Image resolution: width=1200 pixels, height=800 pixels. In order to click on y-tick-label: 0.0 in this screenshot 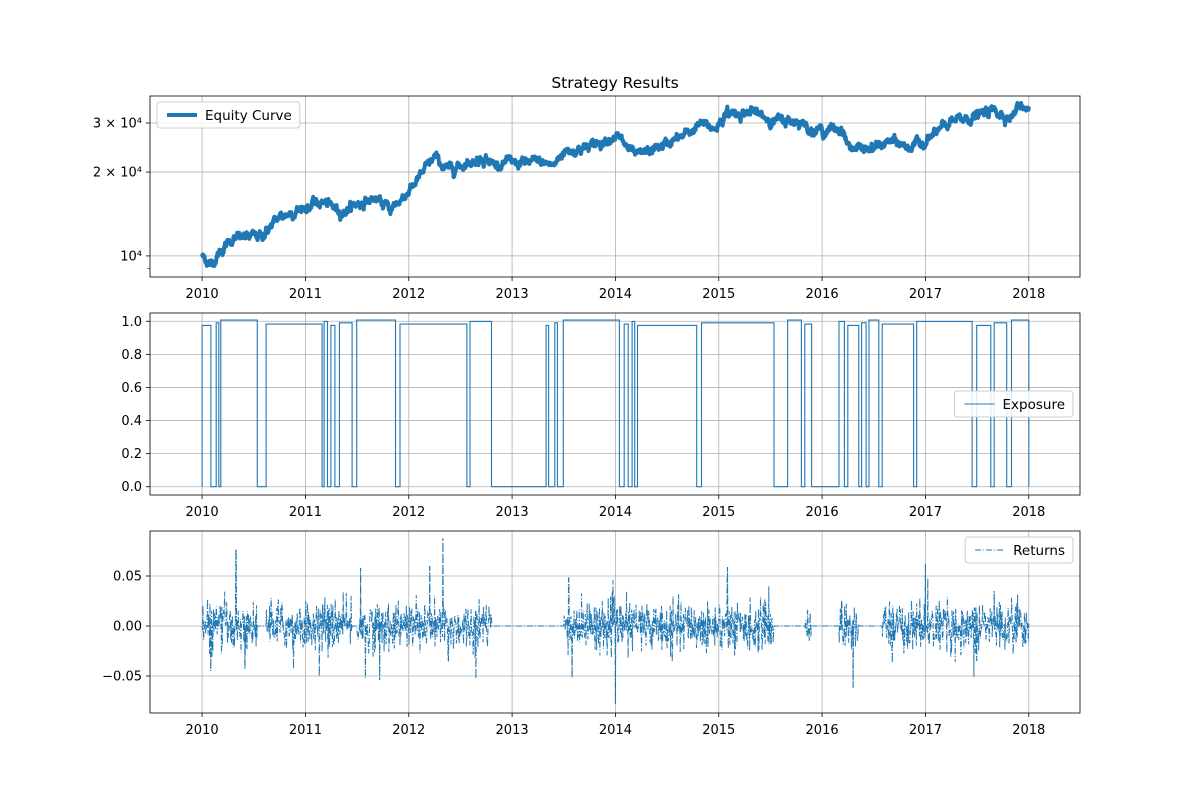, I will do `click(131, 487)`.